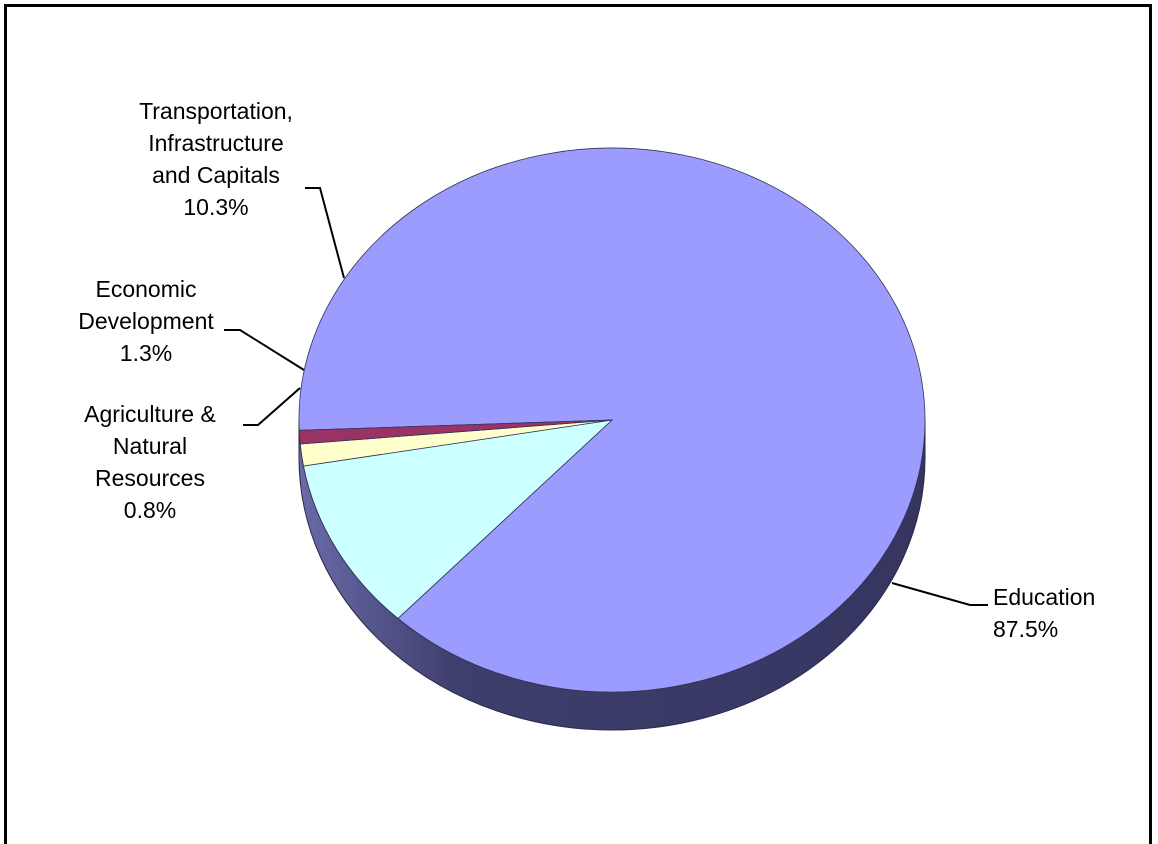 The width and height of the screenshot is (1158, 844). I want to click on pie-slice-transportation-infrastructure-and-capitals, so click(458, 519).